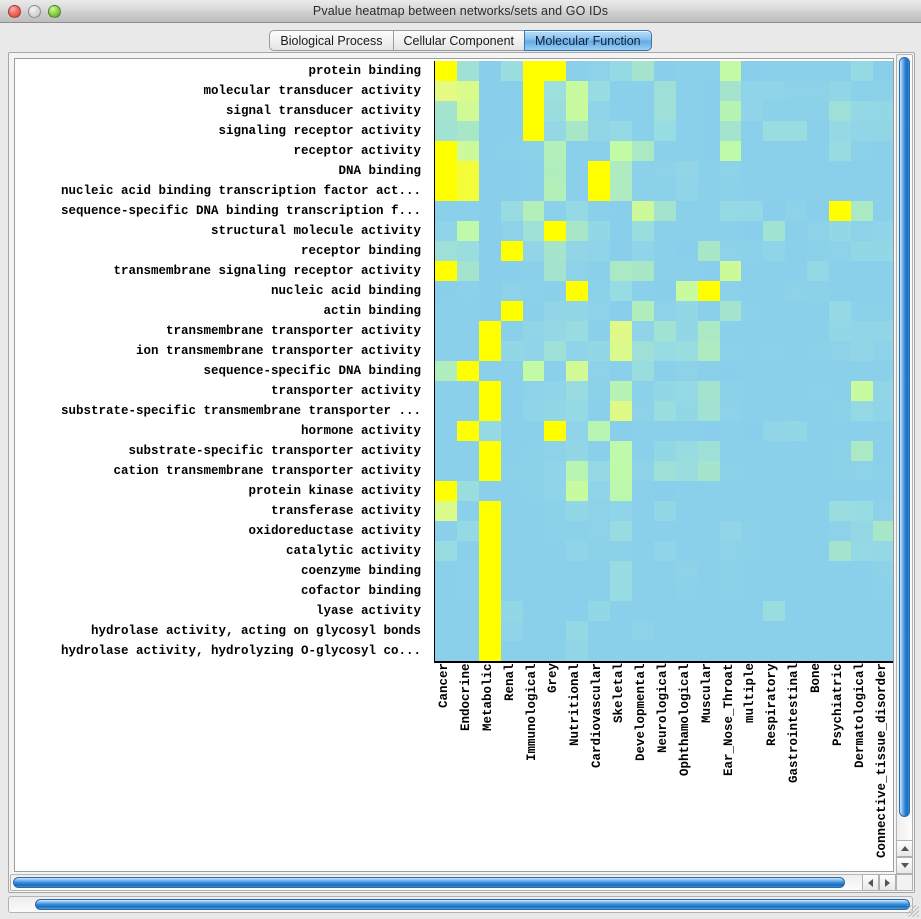 This screenshot has height=919, width=921. Describe the element at coordinates (904, 437) in the screenshot. I see `vertical-scrollbar-thumb` at that location.